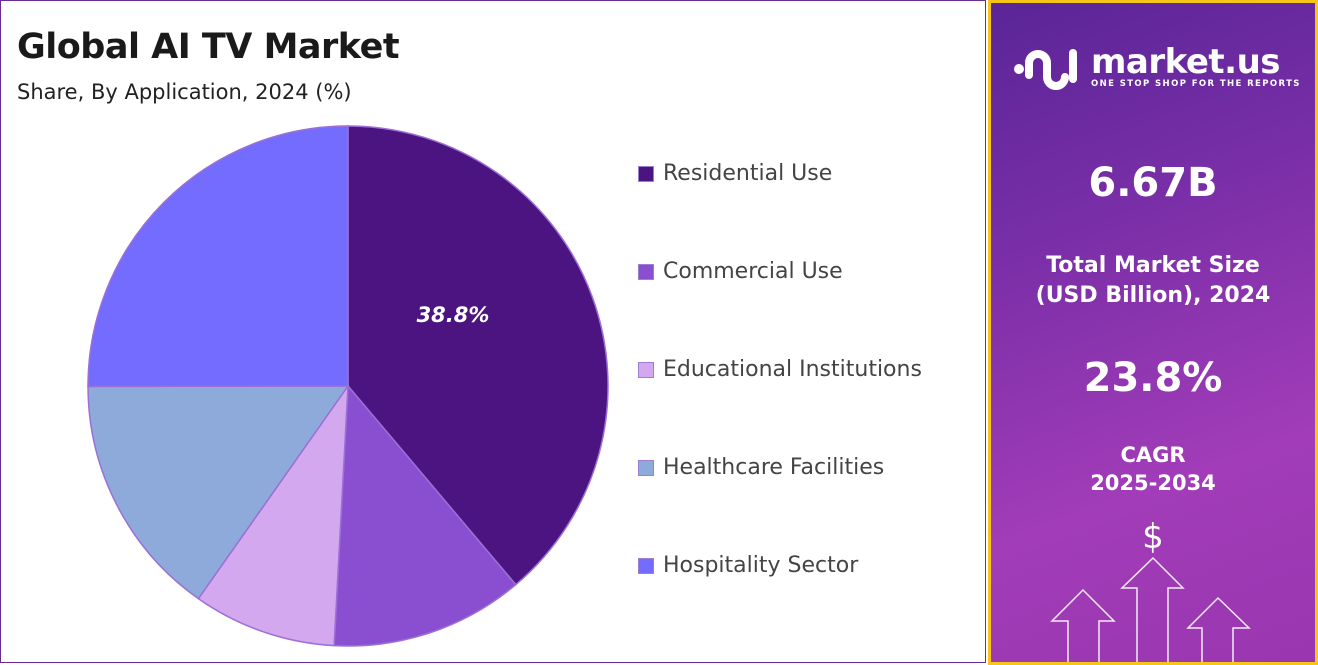 Image resolution: width=1318 pixels, height=665 pixels. I want to click on legend-item: Educational Institutions, so click(780, 369).